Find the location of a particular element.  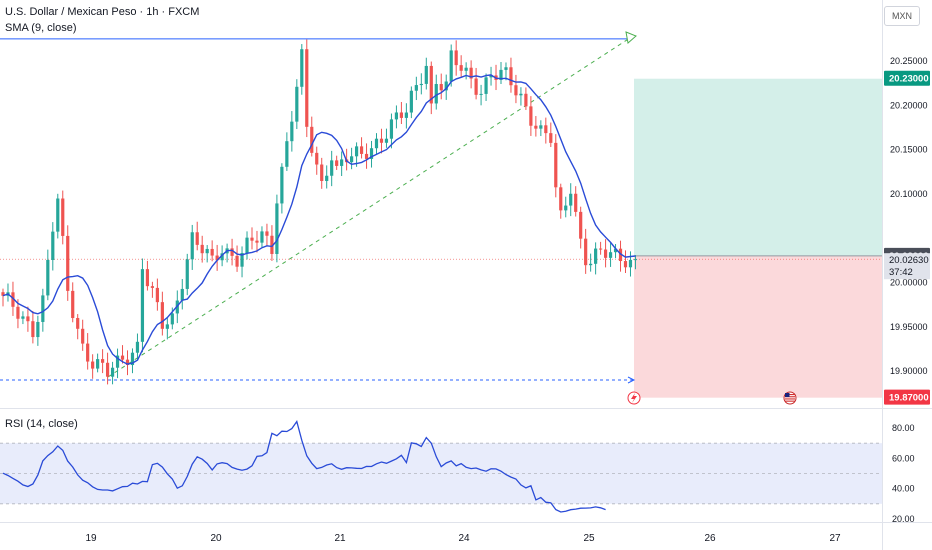

lower-guide-arrow is located at coordinates (631, 380).